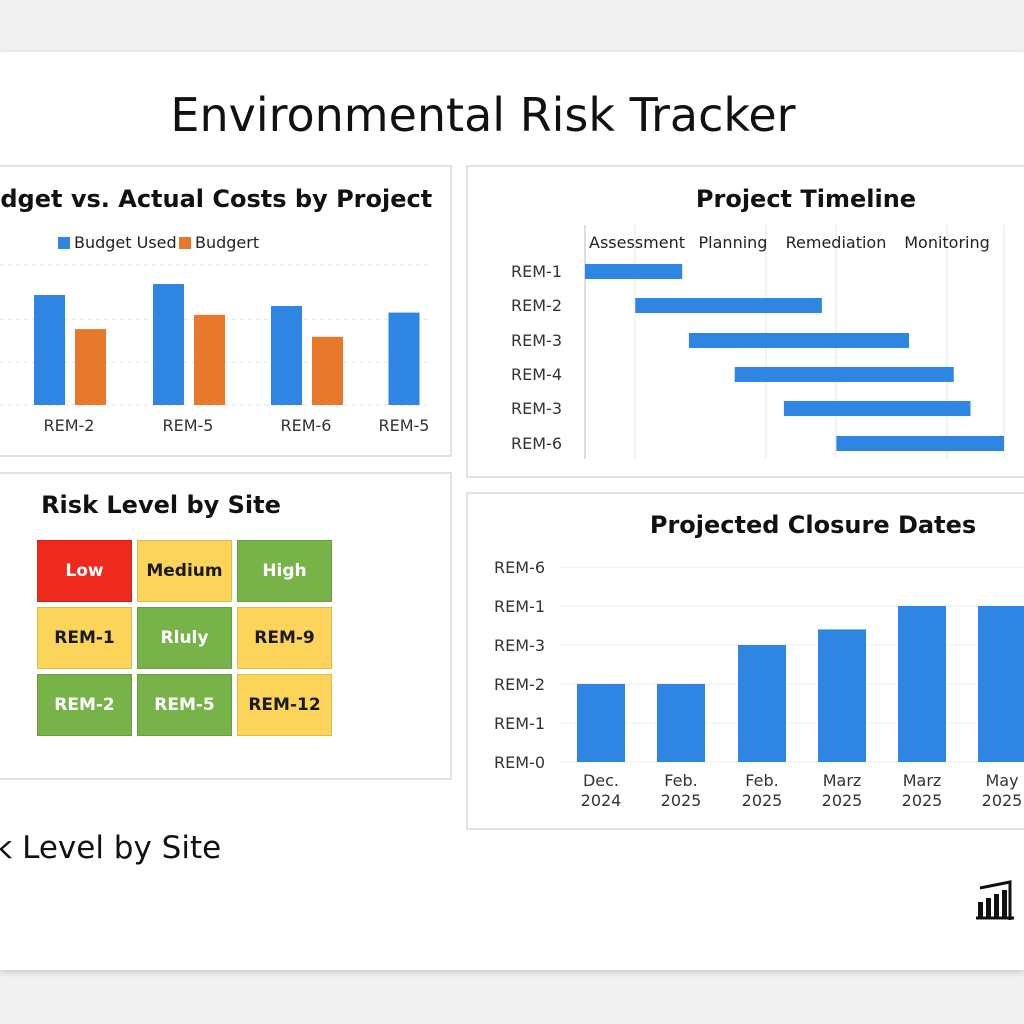 The width and height of the screenshot is (1024, 1024). I want to click on timeline-row-label-2: REM-3, so click(536, 340).